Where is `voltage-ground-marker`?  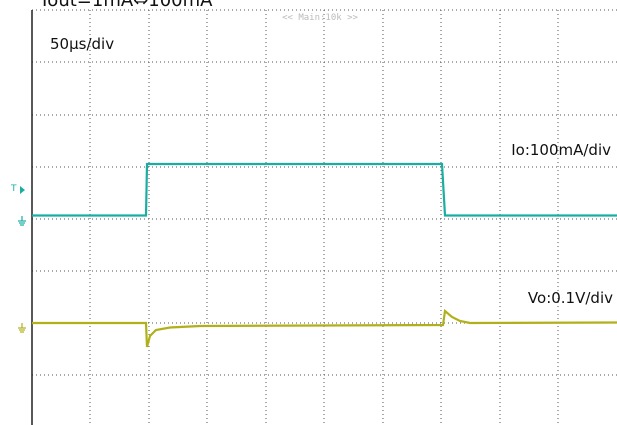 voltage-ground-marker is located at coordinates (22, 328).